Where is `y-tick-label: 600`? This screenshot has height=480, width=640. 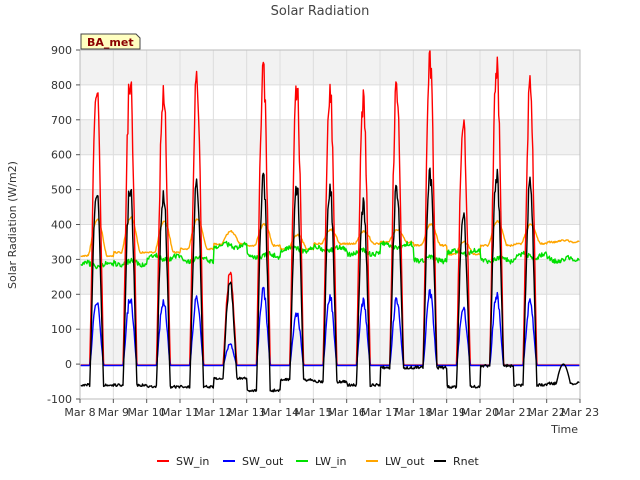
y-tick-label: 600 is located at coordinates (61, 155).